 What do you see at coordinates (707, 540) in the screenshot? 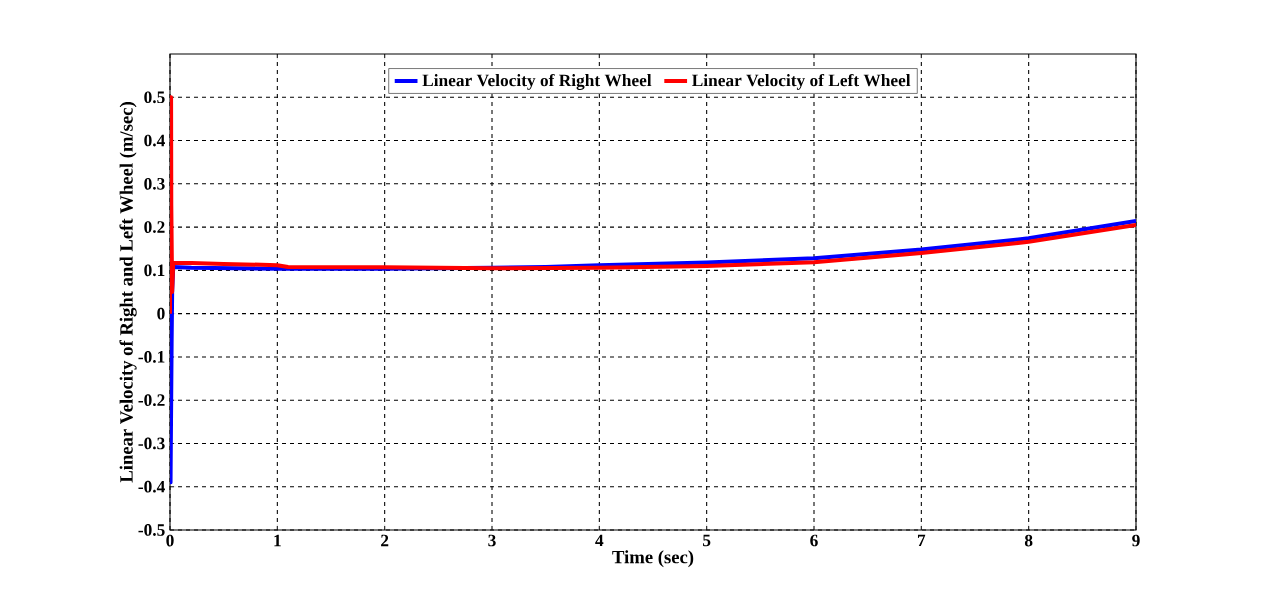
I see `x-tick-label: 5` at bounding box center [707, 540].